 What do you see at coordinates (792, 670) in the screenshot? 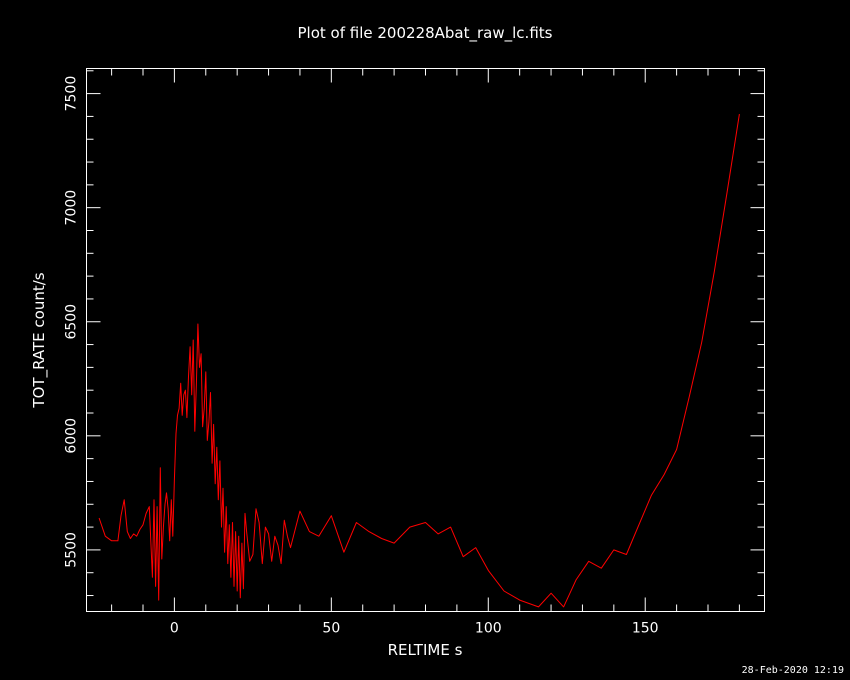
I see `timestamp-label: 28-Feb-2020 12:19` at bounding box center [792, 670].